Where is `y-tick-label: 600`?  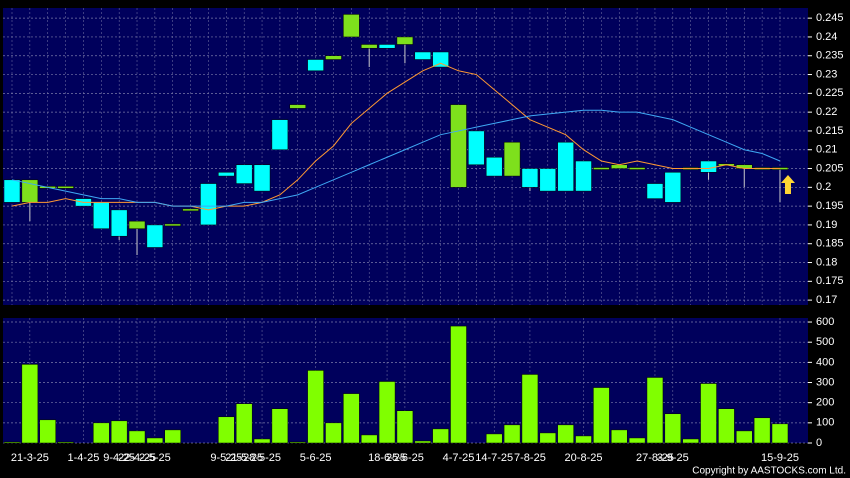 y-tick-label: 600 is located at coordinates (825, 322).